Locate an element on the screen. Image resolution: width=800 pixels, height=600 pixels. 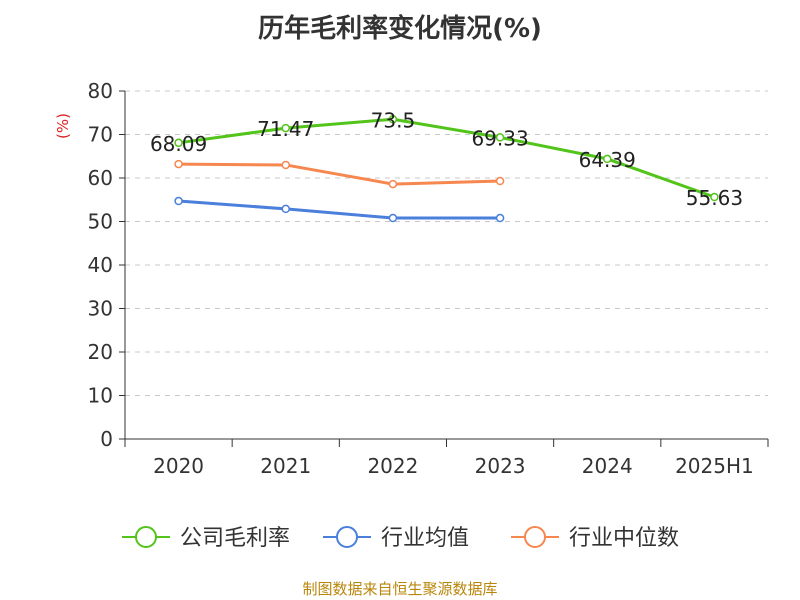
chart-title: 历年毛利率变化情况(%) is located at coordinates (400, 29).